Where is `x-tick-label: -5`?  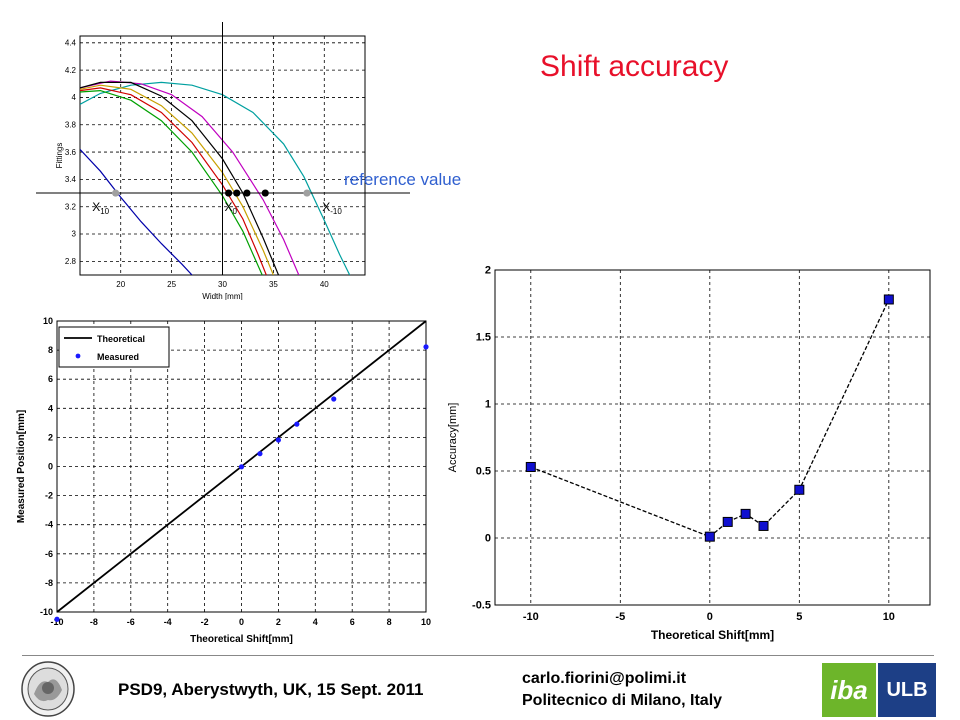 x-tick-label: -5 is located at coordinates (620, 617).